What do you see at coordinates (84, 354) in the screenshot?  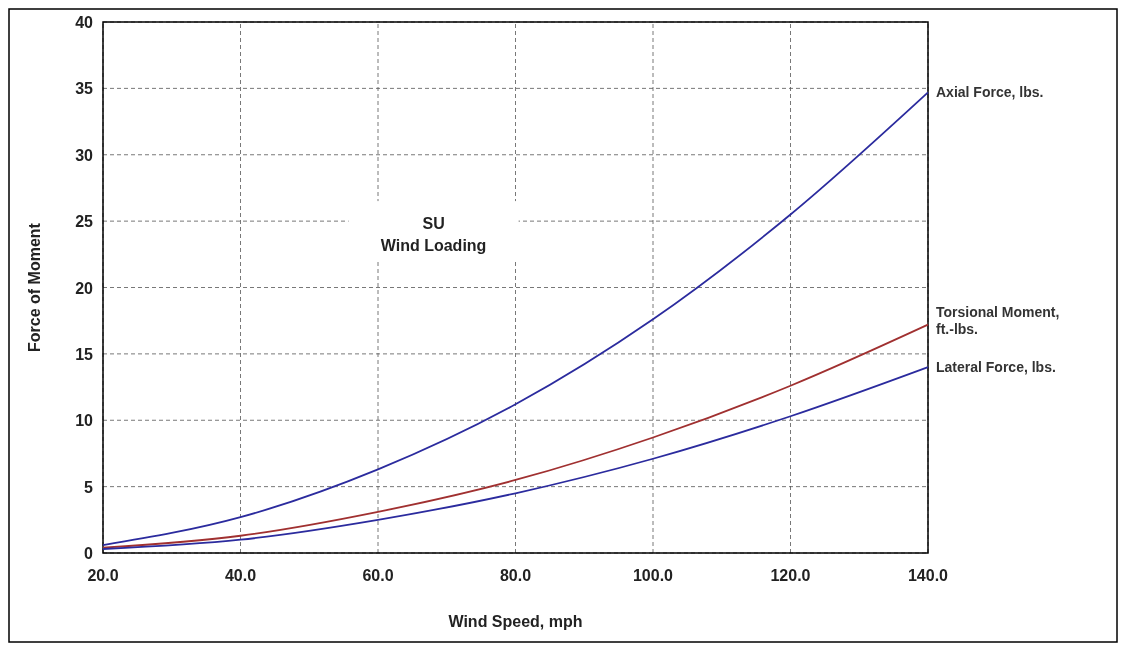 I see `y-tick-label: 15` at bounding box center [84, 354].